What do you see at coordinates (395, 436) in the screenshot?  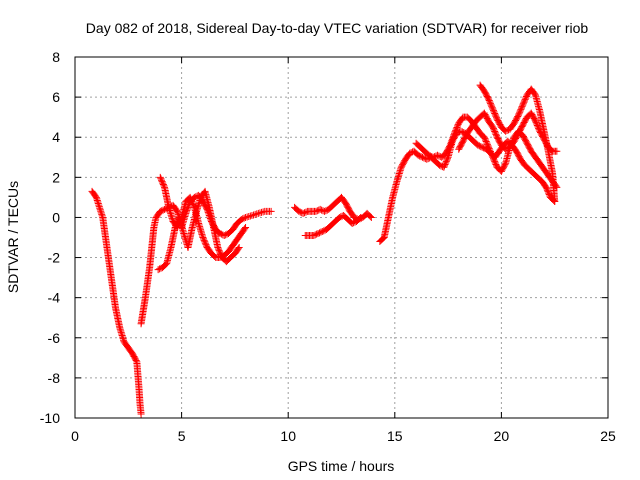 I see `x-tick-label: 15` at bounding box center [395, 436].